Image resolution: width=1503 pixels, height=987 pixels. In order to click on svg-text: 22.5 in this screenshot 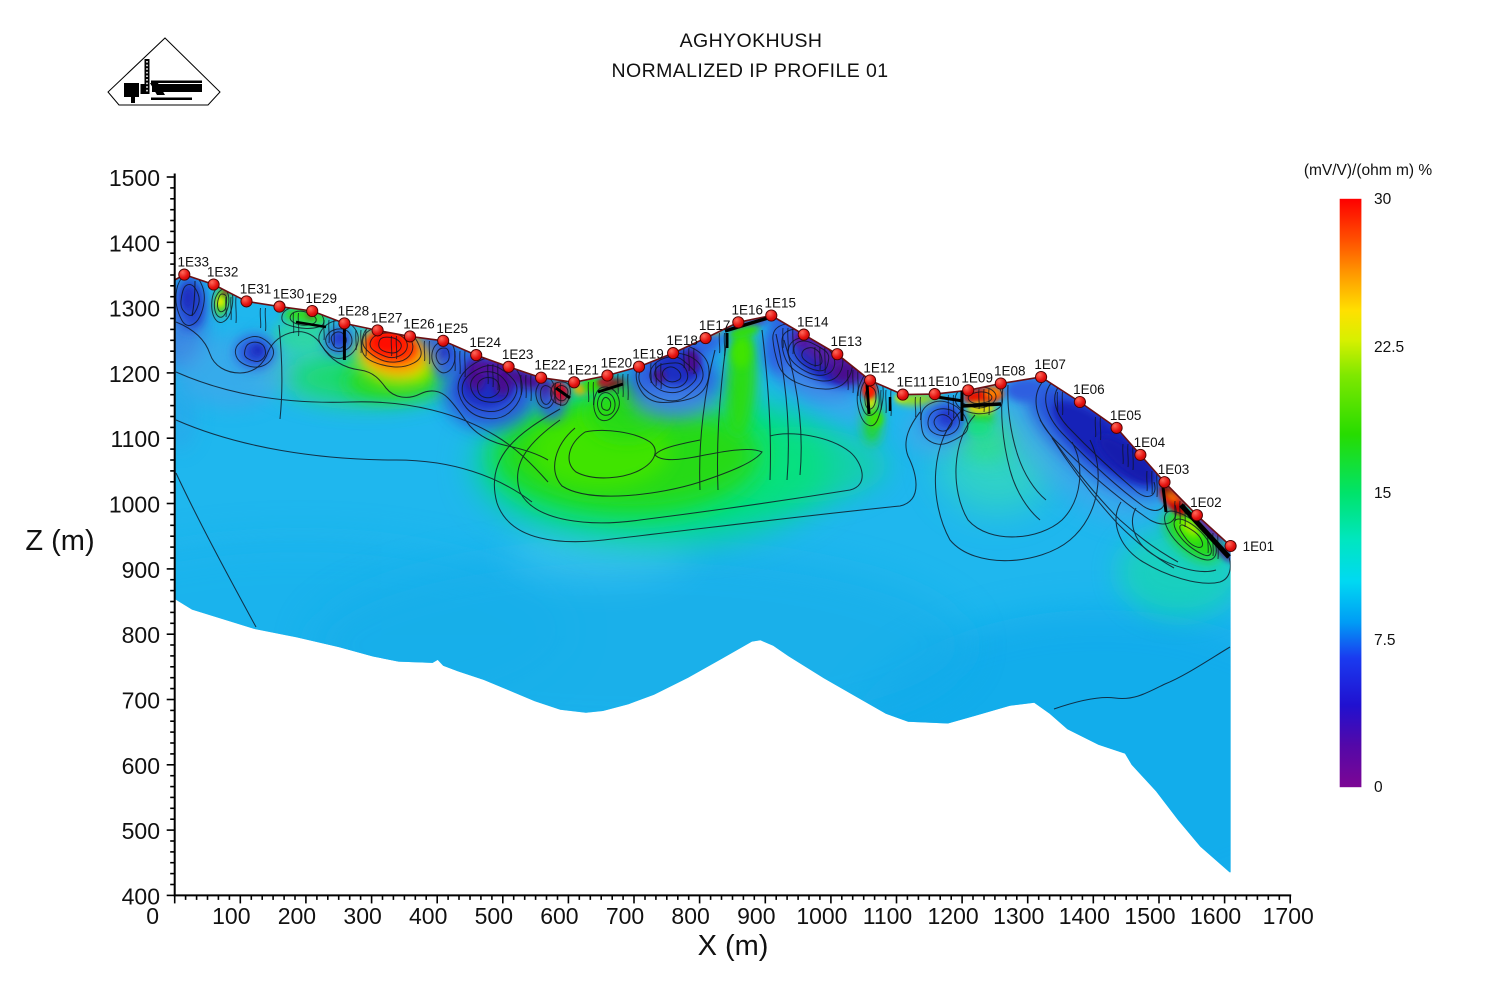, I will do `click(1389, 347)`.